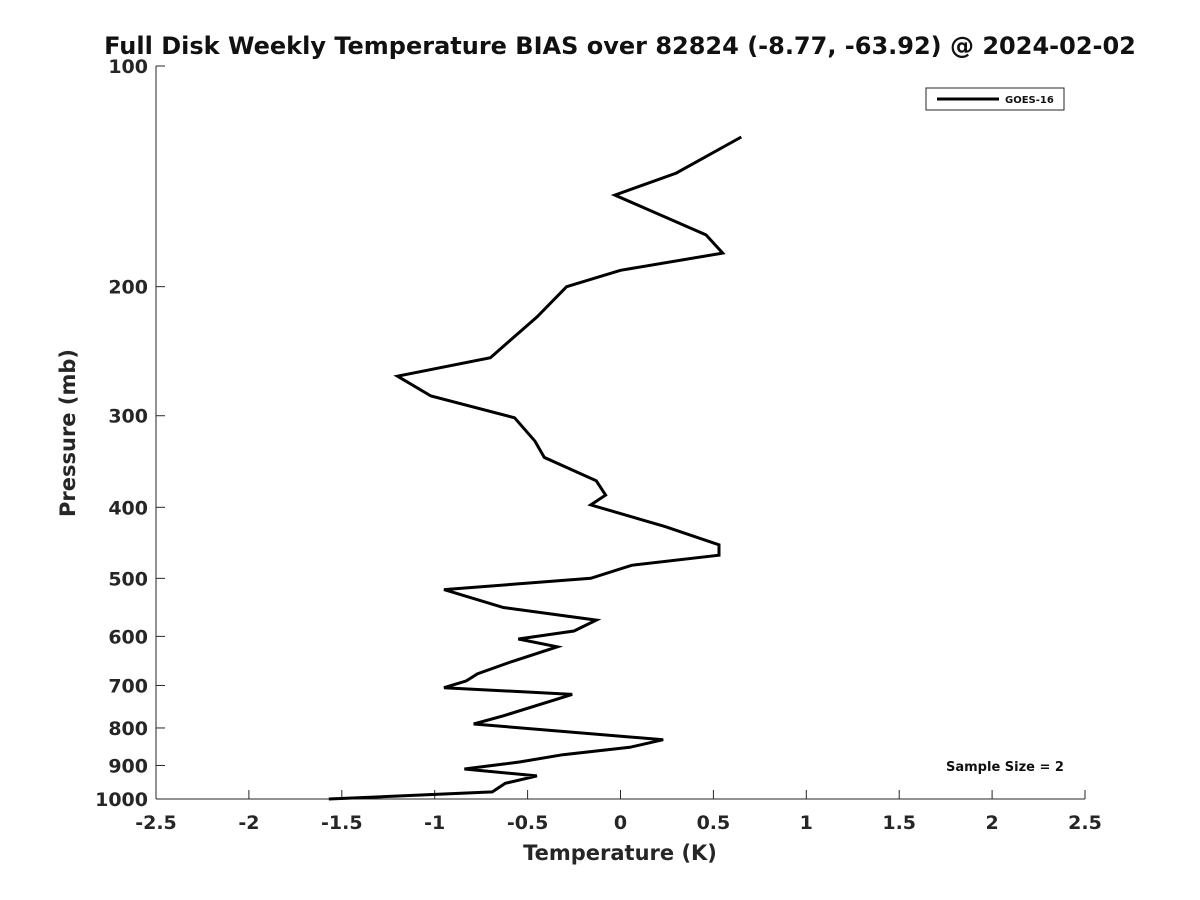 This screenshot has width=1200, height=900. Describe the element at coordinates (128, 637) in the screenshot. I see `y-tick-label: 600` at that location.